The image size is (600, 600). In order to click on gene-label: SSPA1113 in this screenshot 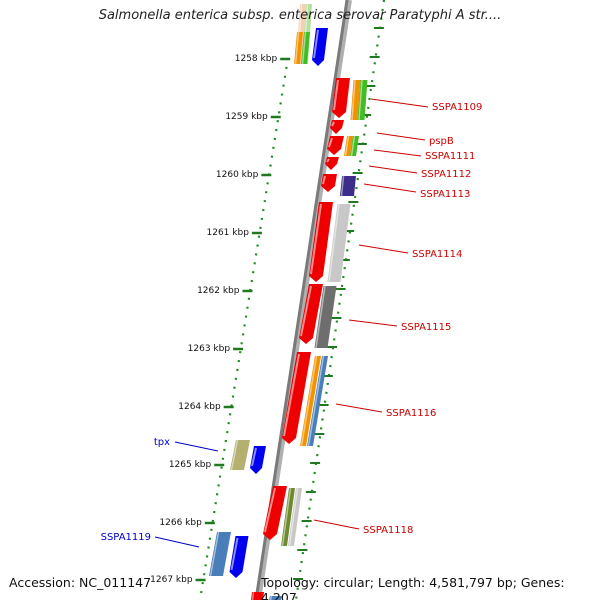, I will do `click(445, 194)`.